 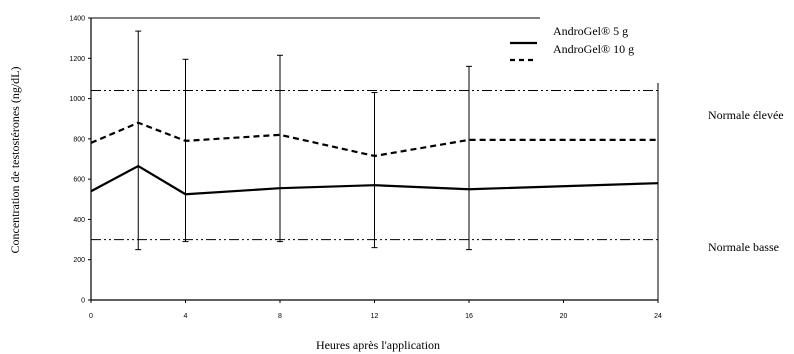 What do you see at coordinates (590, 31) in the screenshot?
I see `legend-label-1: AndroGel® 5 g` at bounding box center [590, 31].